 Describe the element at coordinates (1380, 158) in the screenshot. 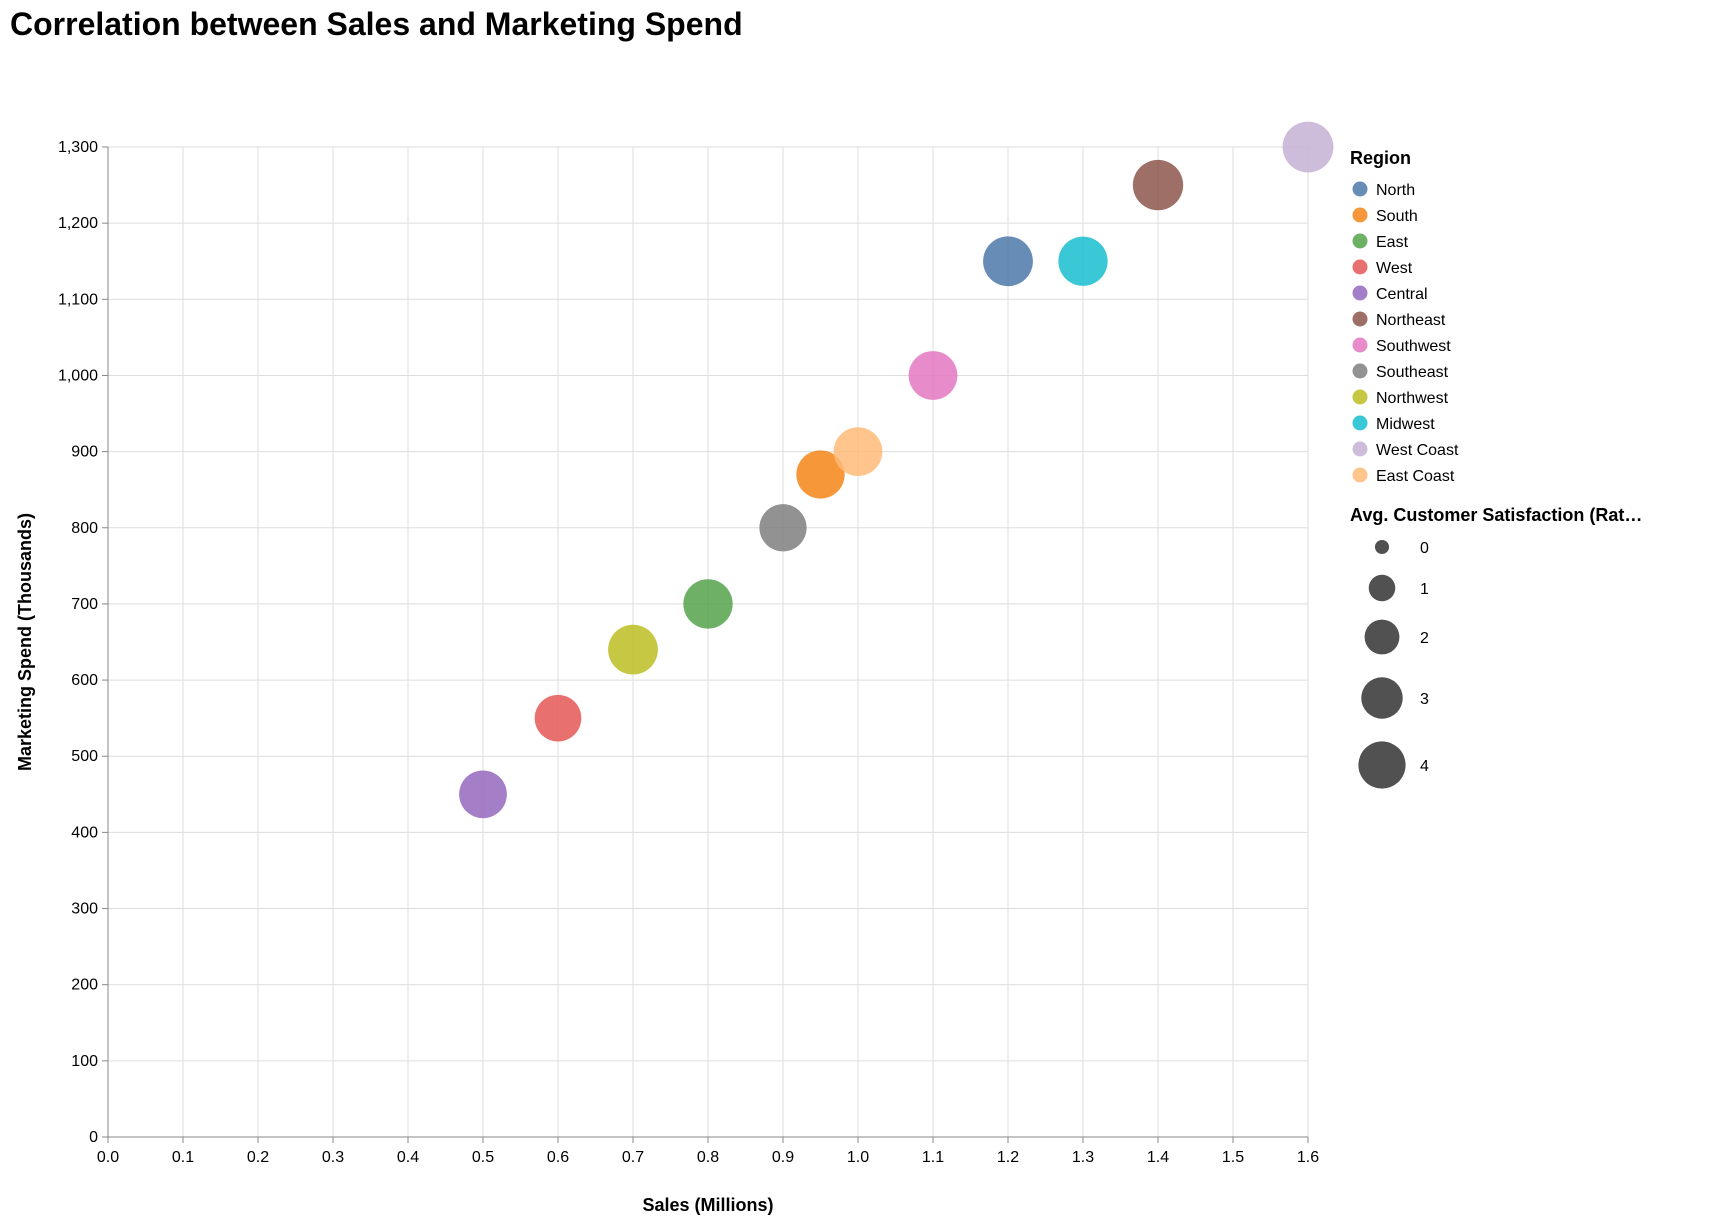

I see `legend-title-region: Region` at that location.